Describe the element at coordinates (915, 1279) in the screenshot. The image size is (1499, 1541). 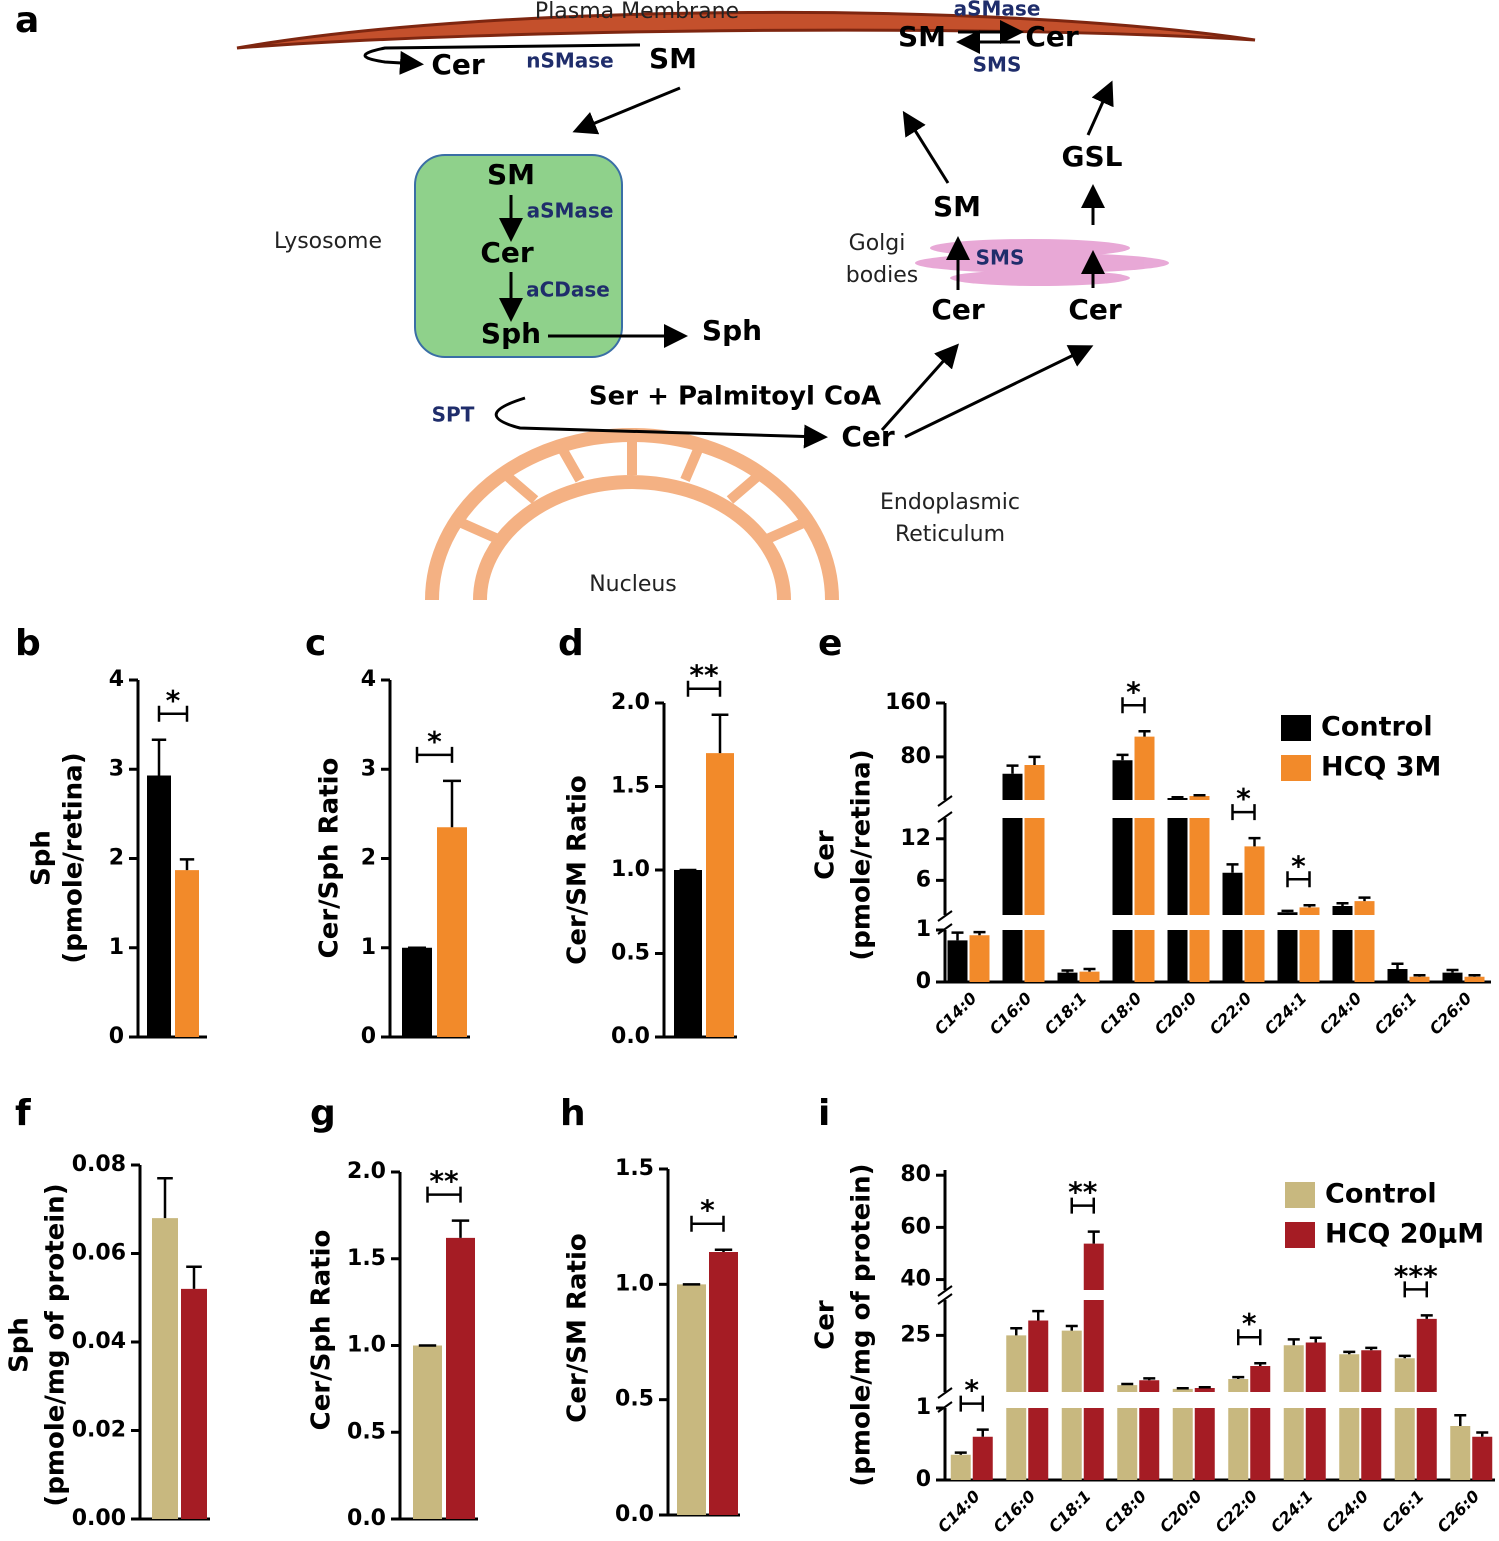
I see `y-tick-label: 40` at that location.